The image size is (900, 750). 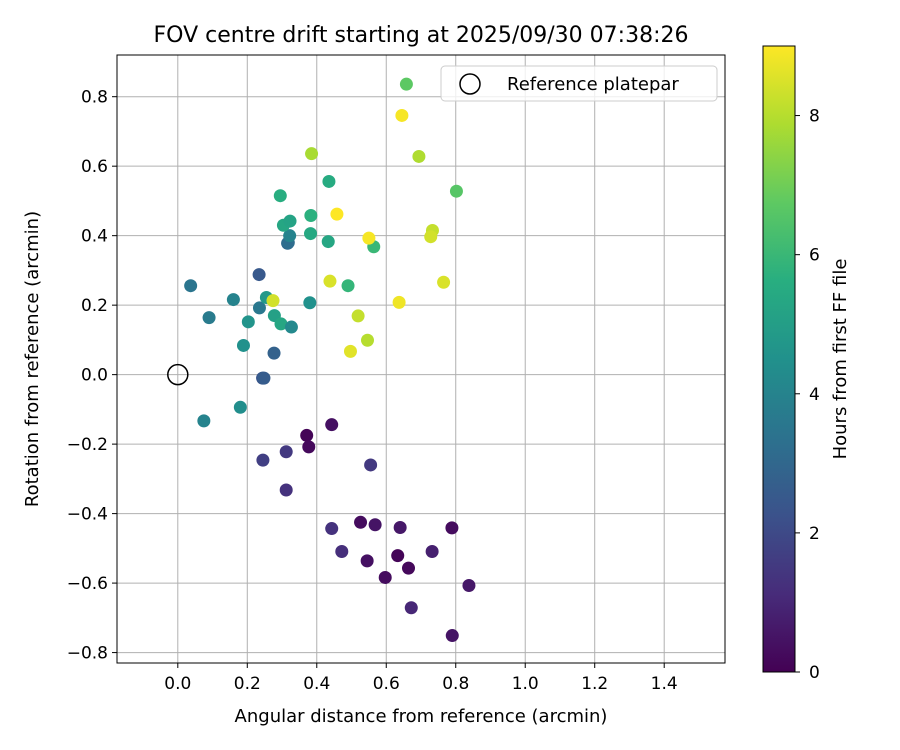 I want to click on x-tick-label: 1.0, so click(x=525, y=684).